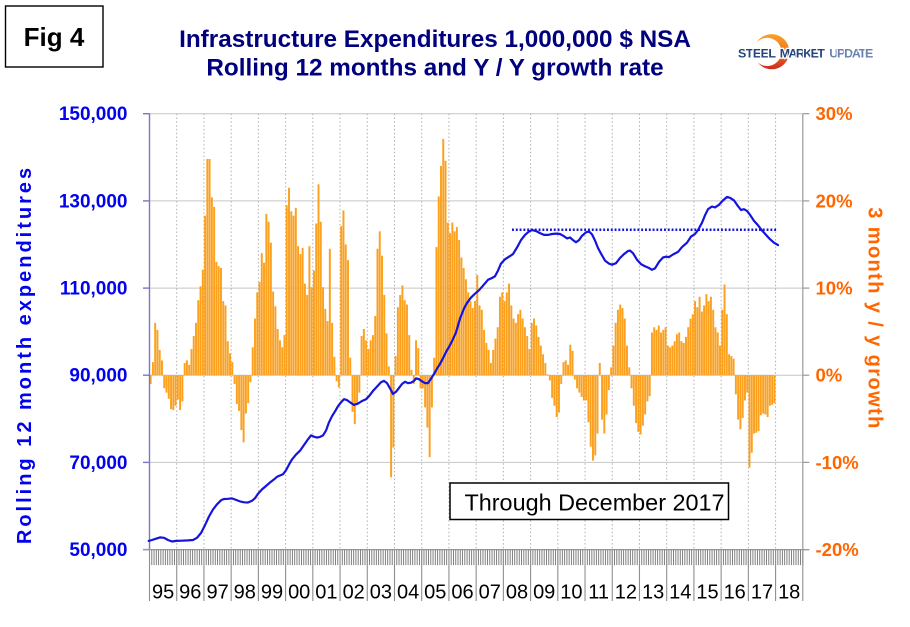 This screenshot has width=910, height=627. I want to click on svg-text: 98, so click(245, 593).